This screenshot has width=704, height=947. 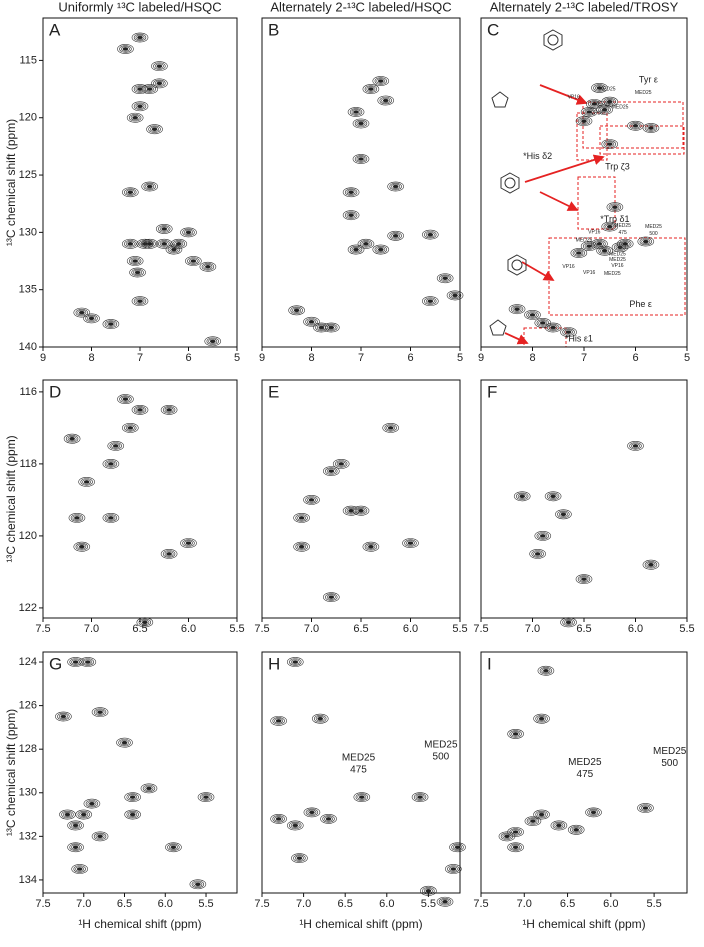 I want to click on x-axis-label: ¹H chemical shift (ppm), so click(x=583, y=924).